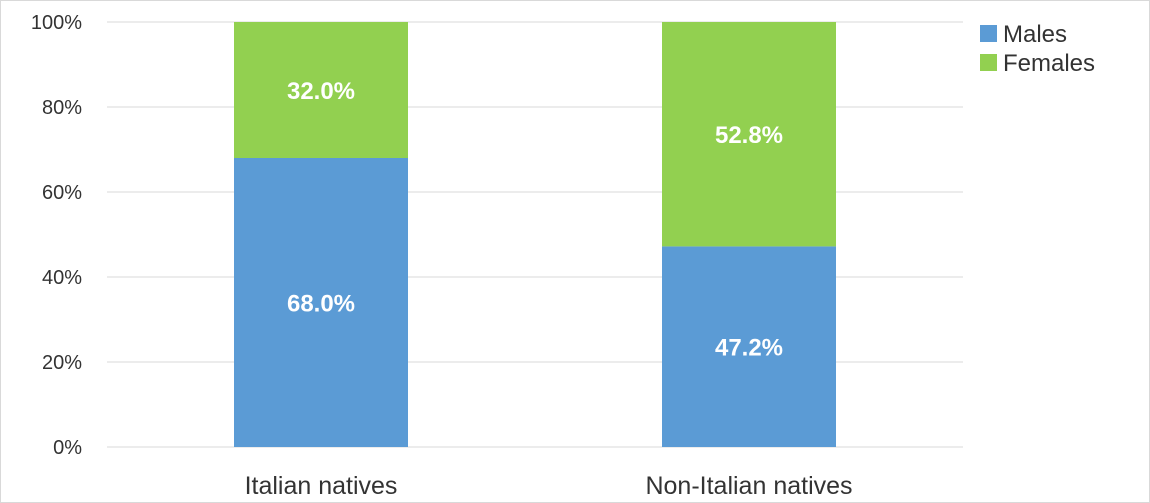 The image size is (1150, 503). I want to click on y-tick-label: 0%, so click(67, 448).